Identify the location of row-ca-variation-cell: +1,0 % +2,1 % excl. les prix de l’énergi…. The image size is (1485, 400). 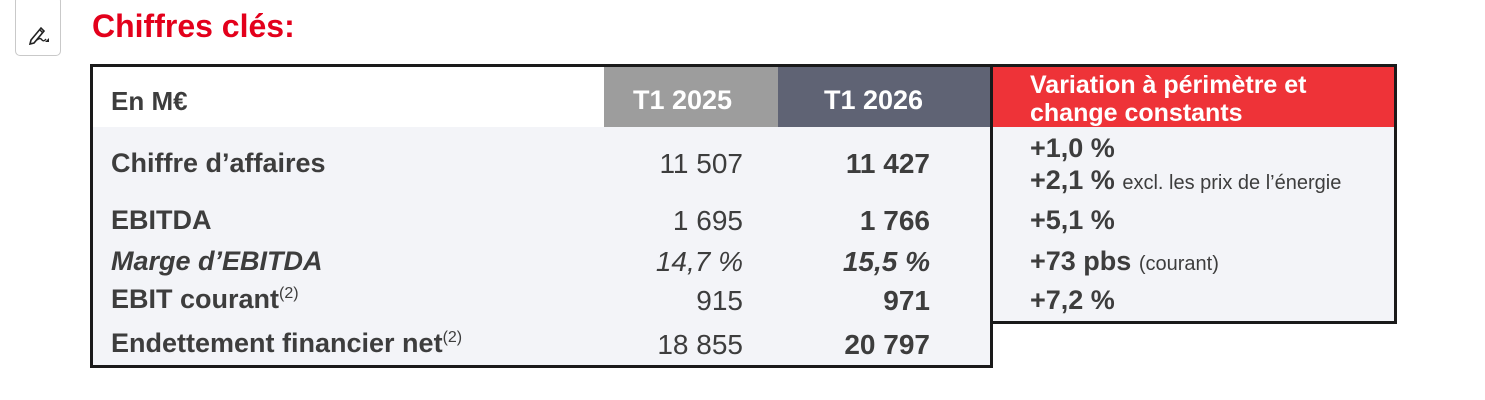
(1193, 163).